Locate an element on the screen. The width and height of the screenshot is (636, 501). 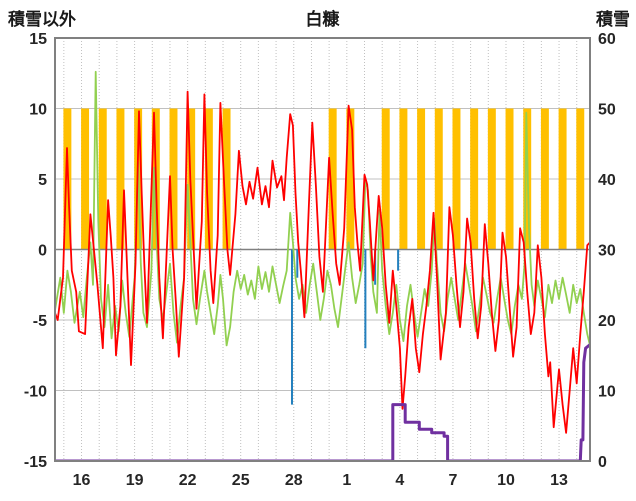
x-axis-tick-label: 13 is located at coordinates (559, 480).